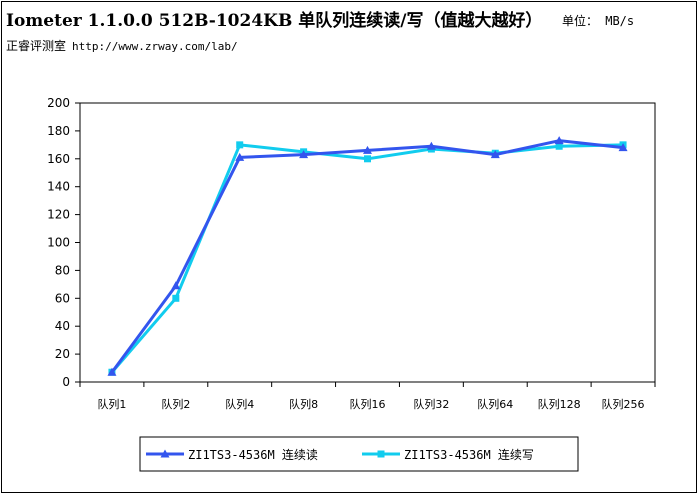  I want to click on y-tick-label: 160, so click(58, 159).